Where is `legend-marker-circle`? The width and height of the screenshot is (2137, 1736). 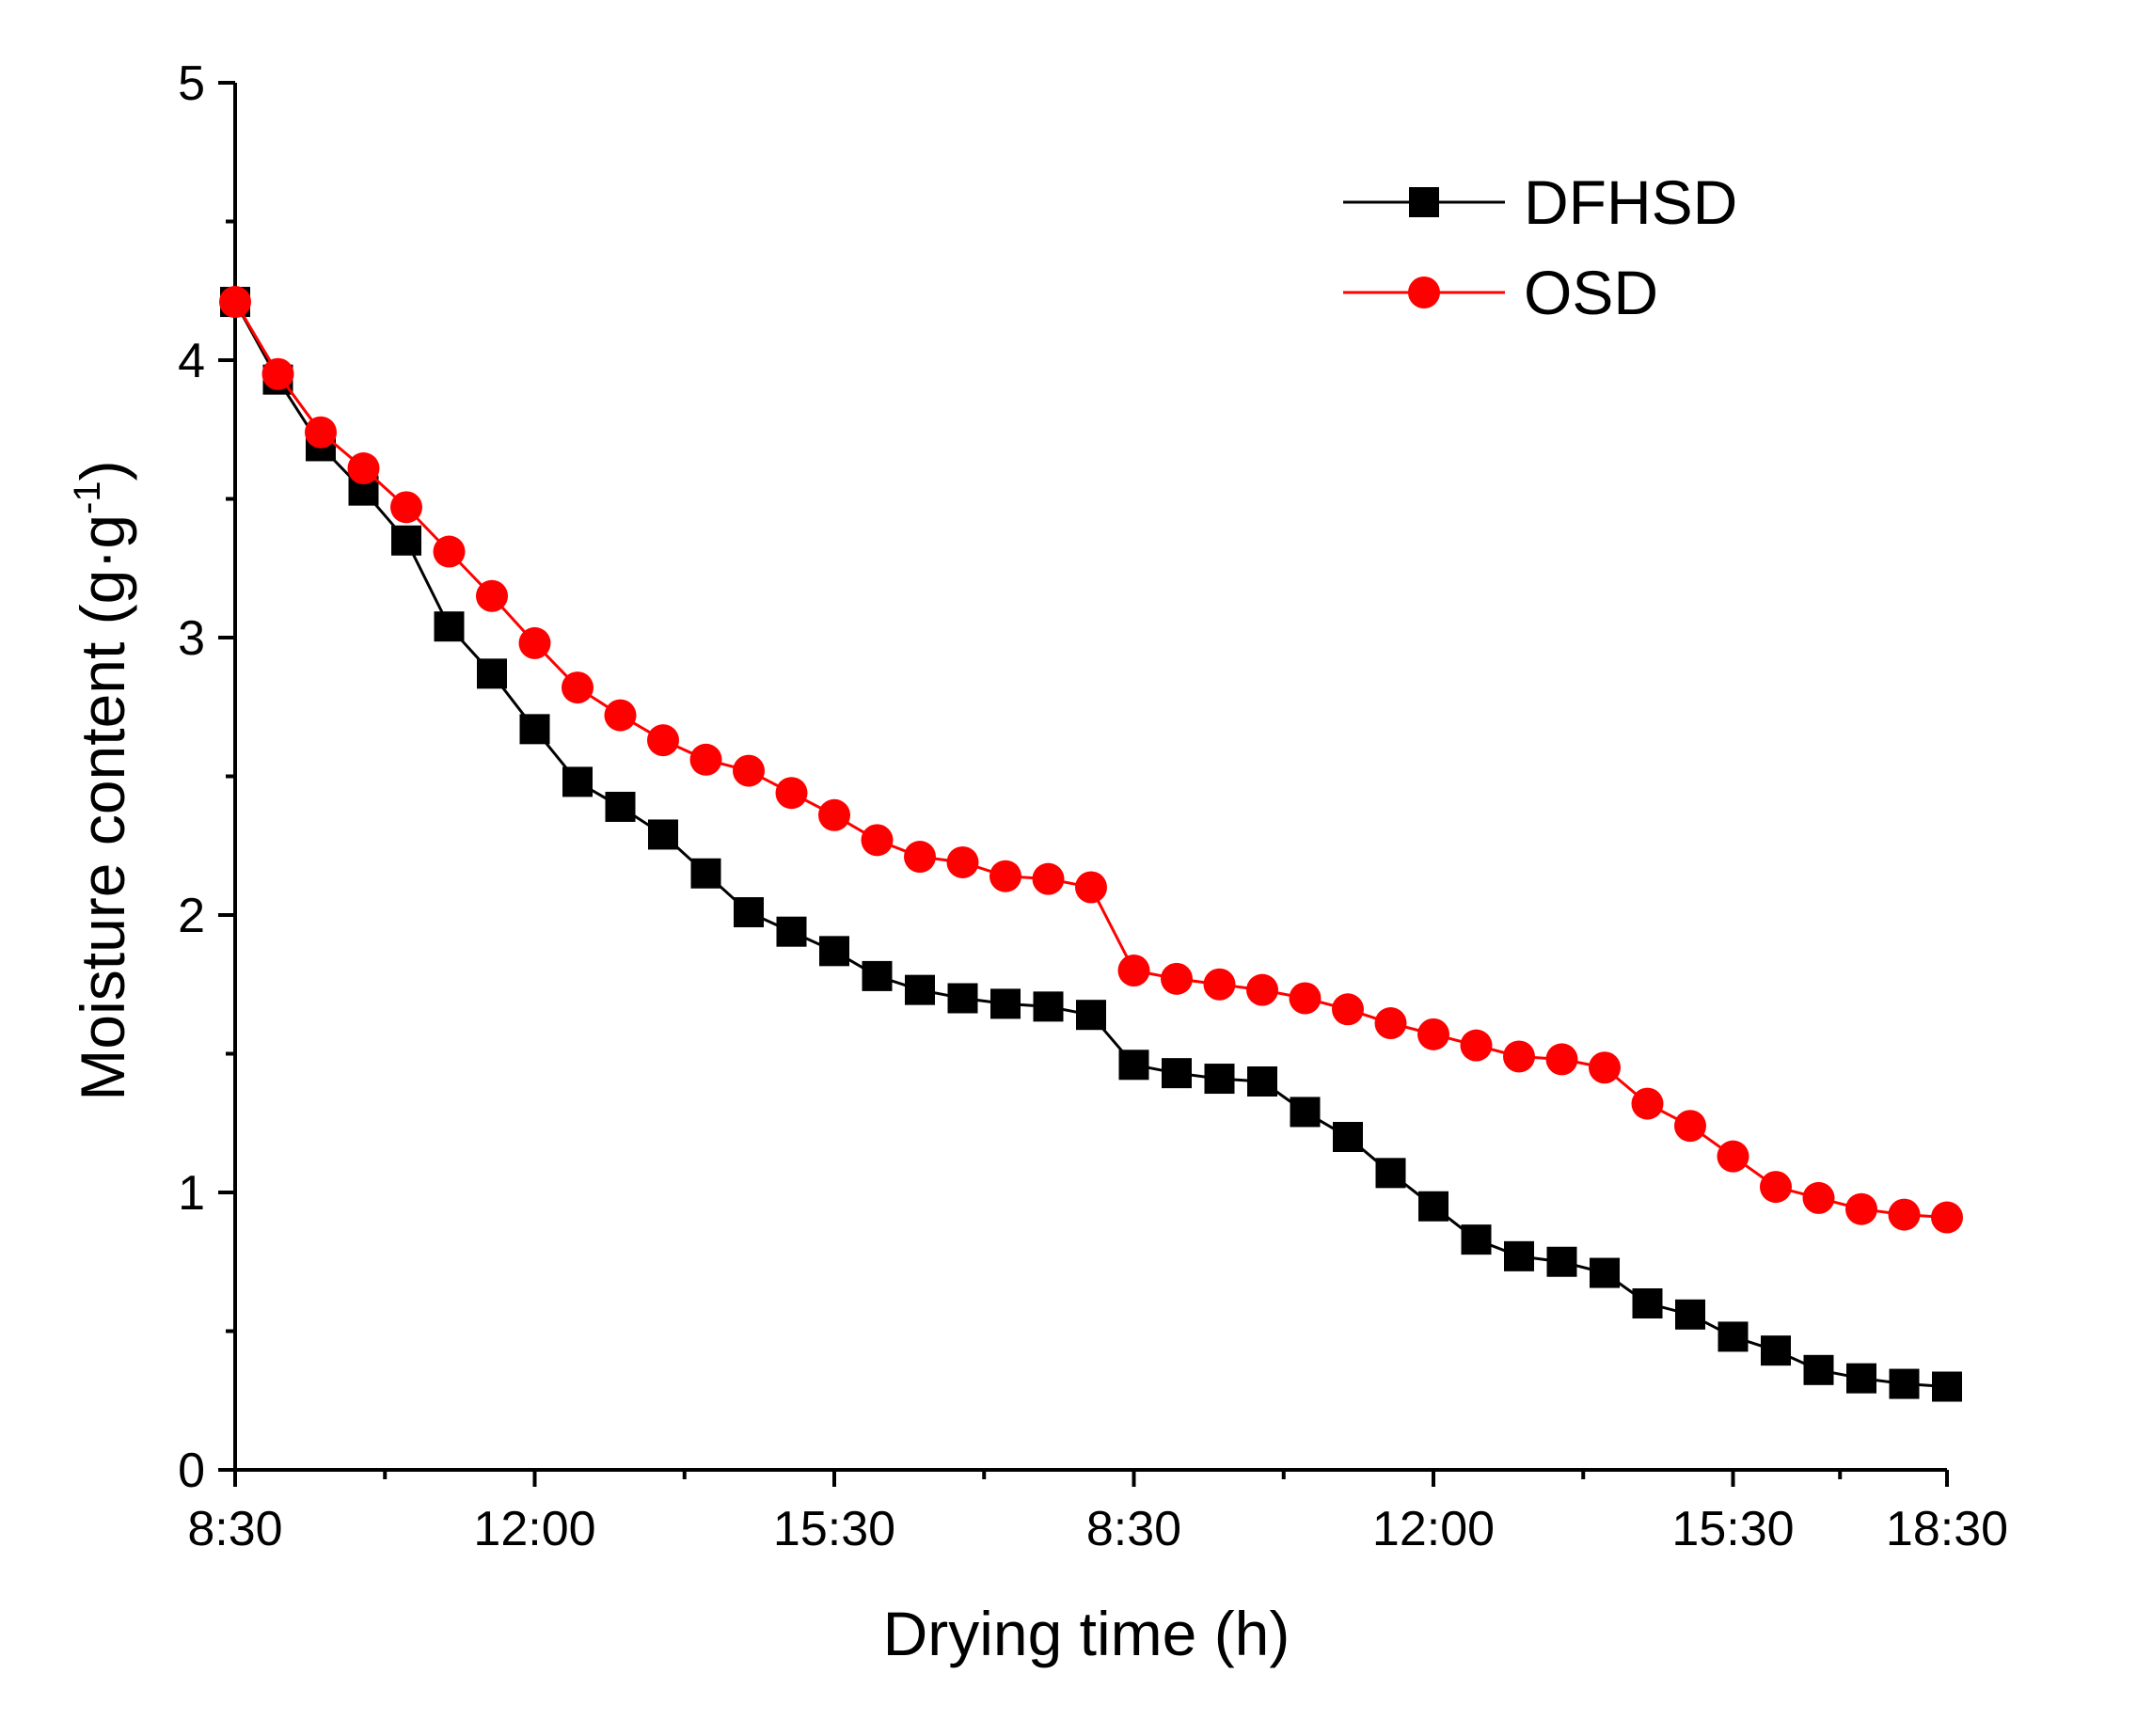 legend-marker-circle is located at coordinates (1424, 292).